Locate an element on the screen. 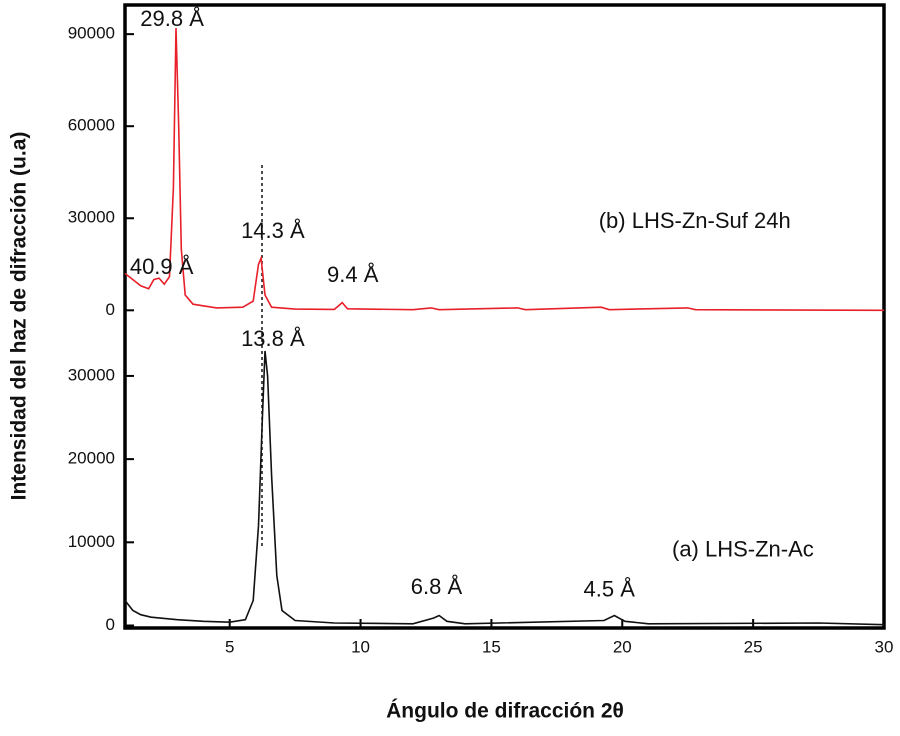  x-tick-label: 20 is located at coordinates (622, 646).